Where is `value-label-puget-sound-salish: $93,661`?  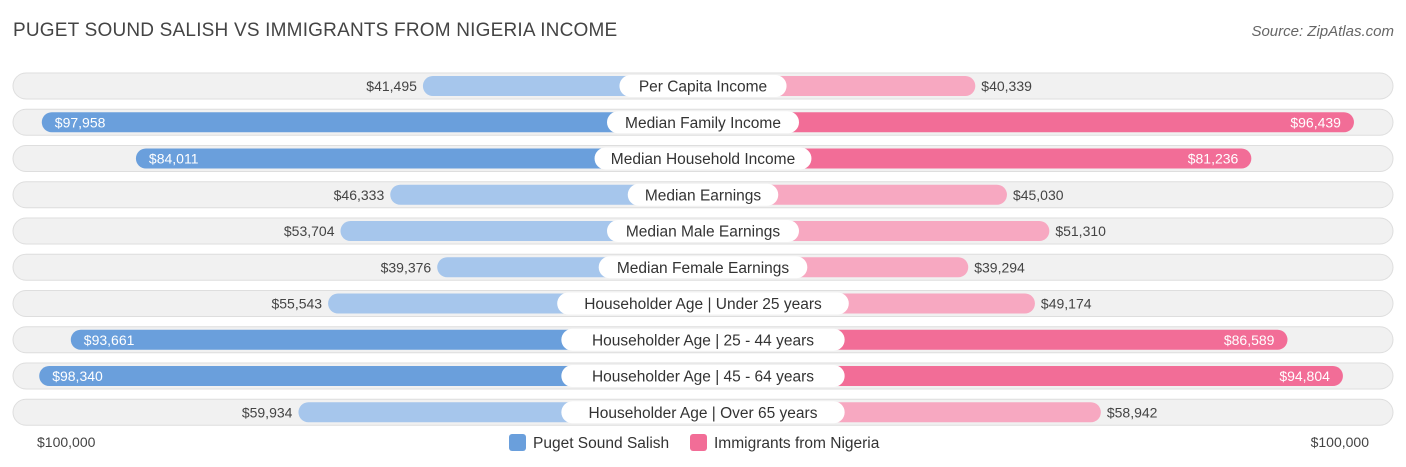
value-label-puget-sound-salish: $93,661 is located at coordinates (109, 340).